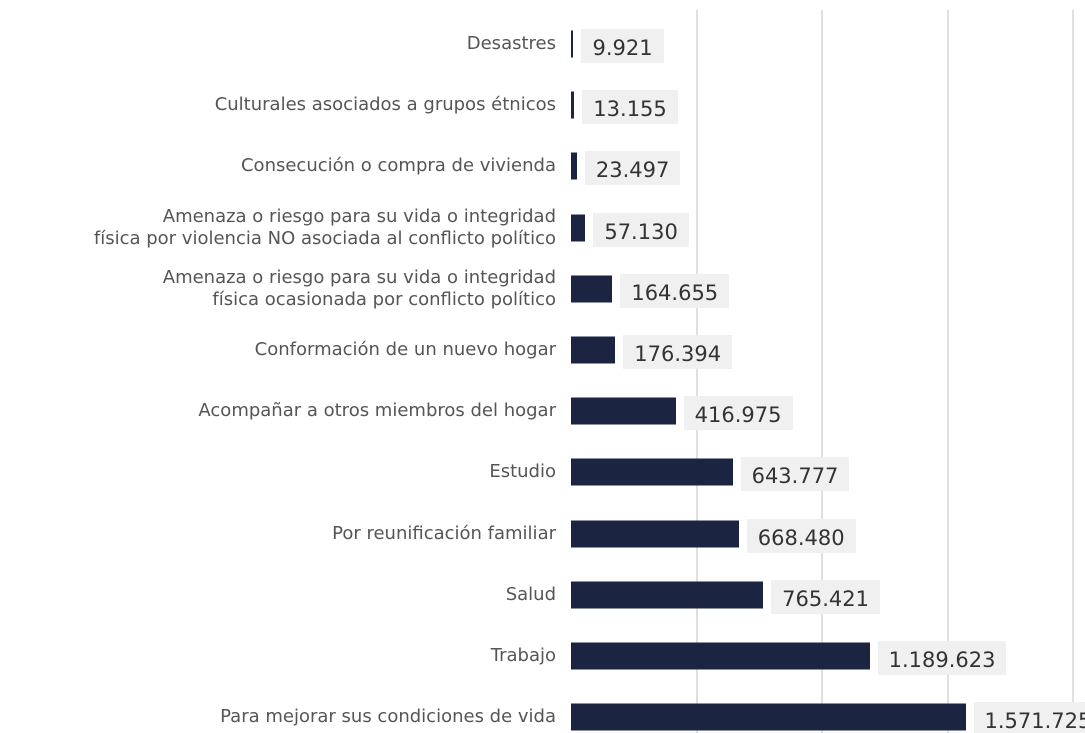 The width and height of the screenshot is (1085, 733). Describe the element at coordinates (942, 658) in the screenshot. I see `value-label: 1.189.623` at that location.